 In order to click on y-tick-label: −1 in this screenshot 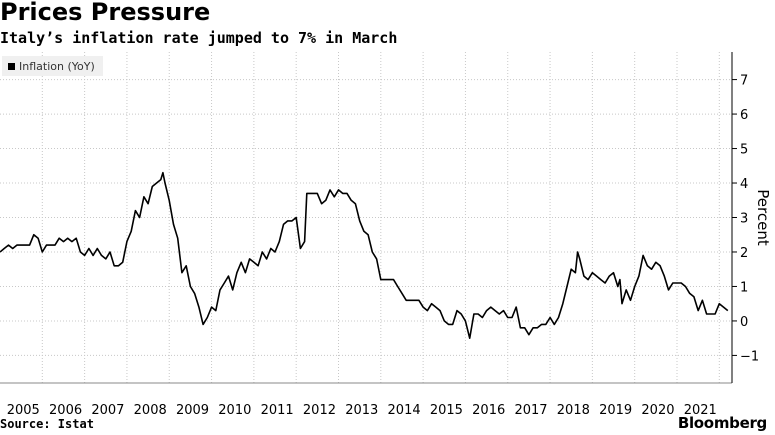, I will do `click(749, 356)`.